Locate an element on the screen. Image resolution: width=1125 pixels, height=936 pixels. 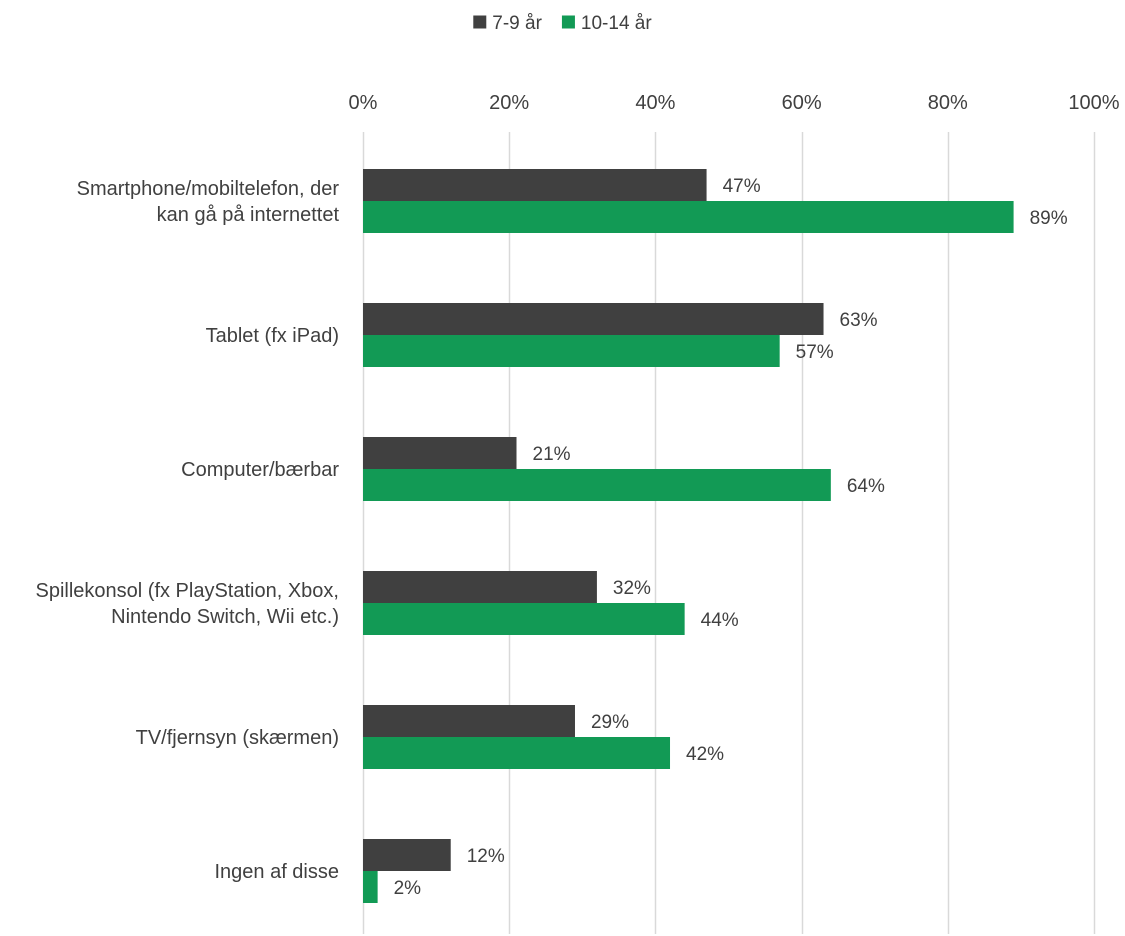
category-label: Nintendo Switch, Wii etc.) is located at coordinates (225, 617).